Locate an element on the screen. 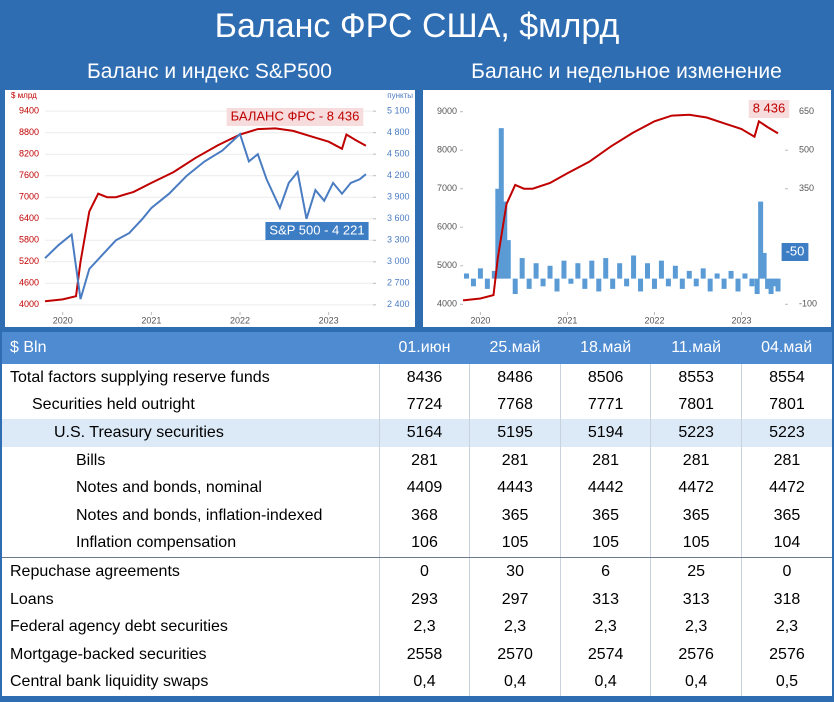 This screenshot has height=702, width=834. annotation: 8 436 is located at coordinates (769, 107).